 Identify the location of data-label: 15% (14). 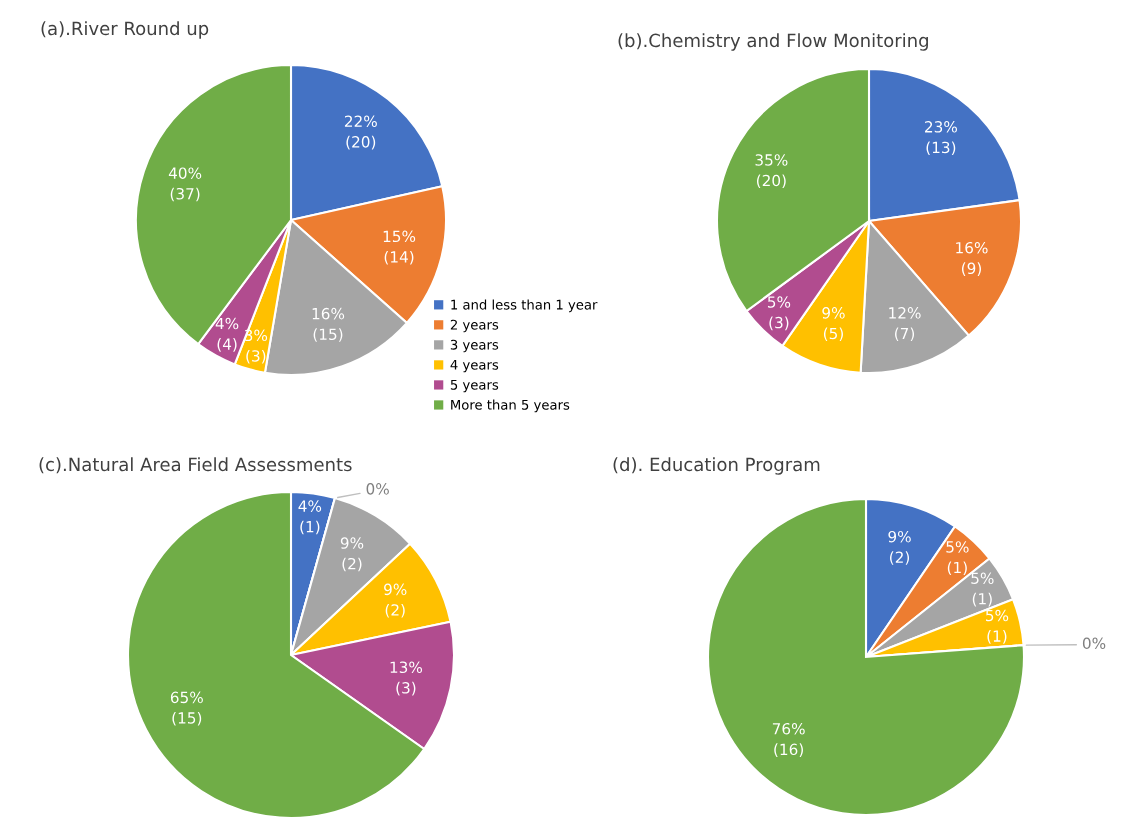
(399, 247).